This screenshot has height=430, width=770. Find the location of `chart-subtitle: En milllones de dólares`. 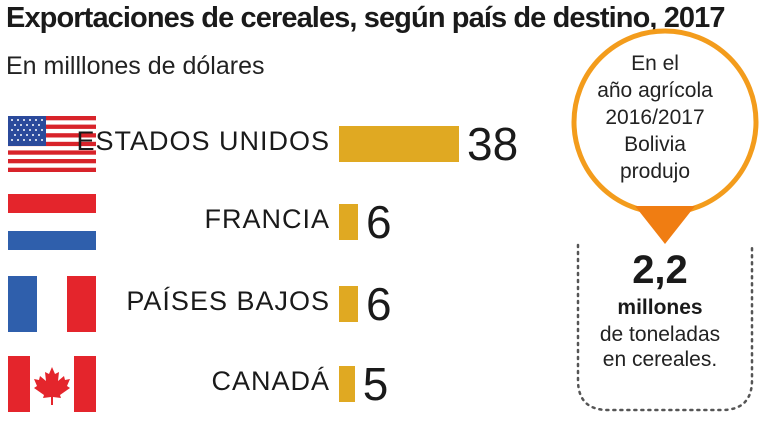

chart-subtitle: En milllones de dólares is located at coordinates (135, 66).